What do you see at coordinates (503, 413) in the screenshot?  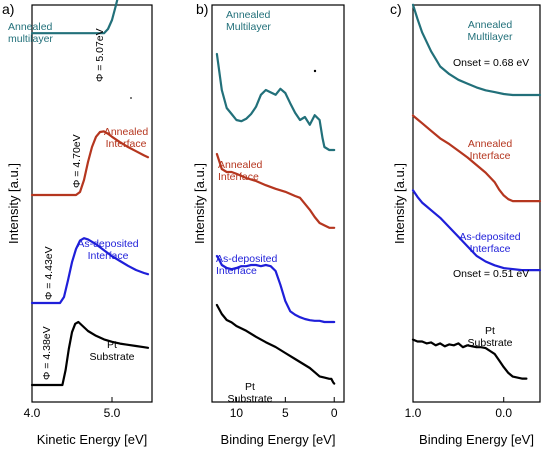 I see `x-tick-label: 0.0` at bounding box center [503, 413].